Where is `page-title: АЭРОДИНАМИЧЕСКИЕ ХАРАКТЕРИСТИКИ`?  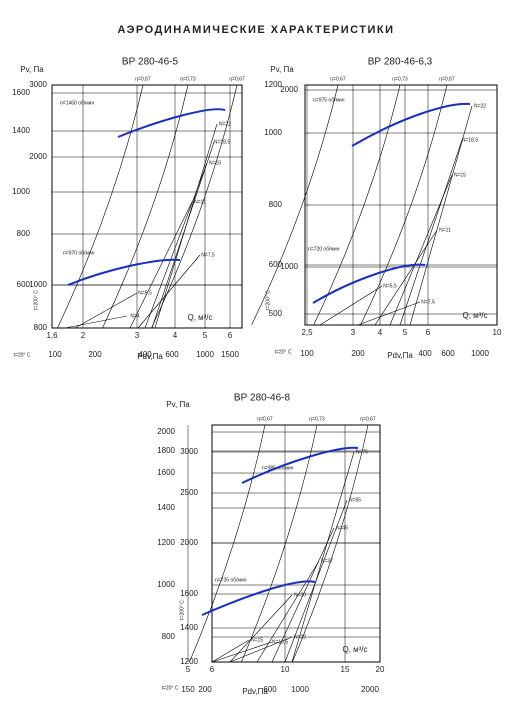 page-title: АЭРОДИНАМИЧЕСКИЕ ХАРАКТЕРИСТИКИ is located at coordinates (255, 30).